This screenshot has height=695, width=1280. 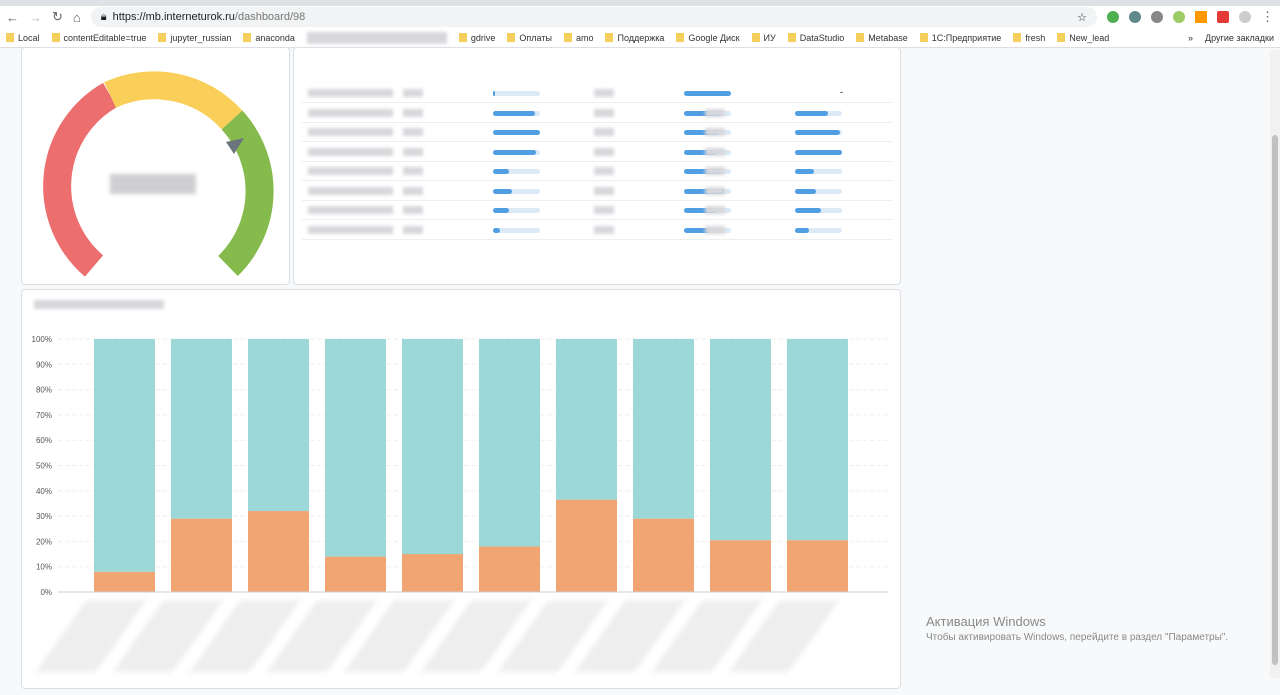 I want to click on bookmark-item: Metabase, so click(x=882, y=38).